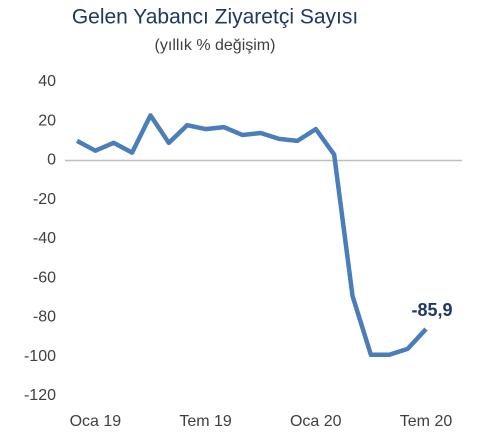 The width and height of the screenshot is (477, 439). I want to click on x-tick-label: Oca 19, so click(96, 421).